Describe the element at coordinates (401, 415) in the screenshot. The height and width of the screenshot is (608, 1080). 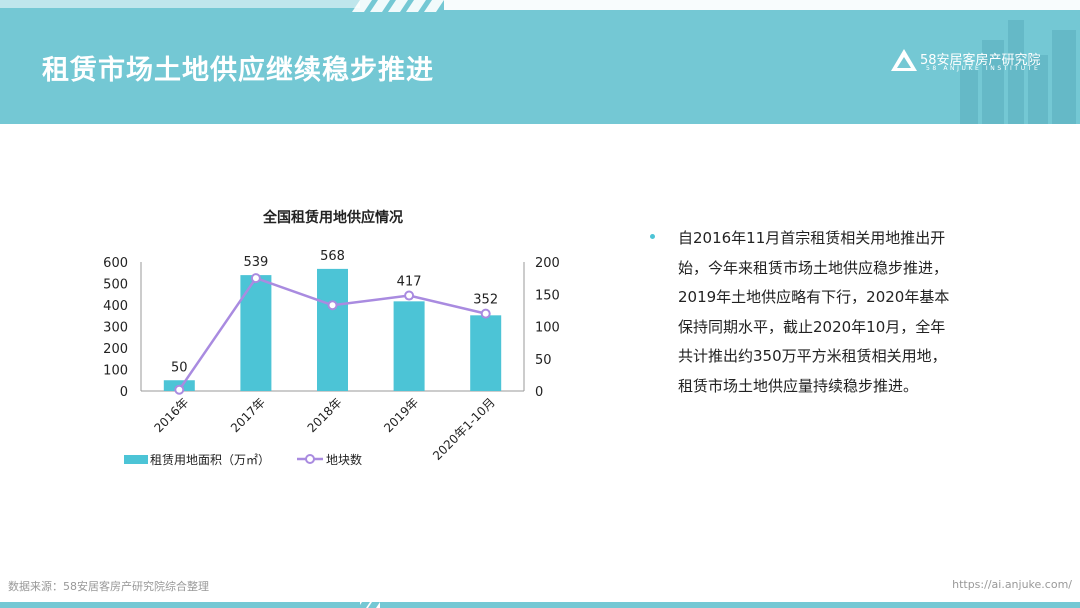
I see `x-tick-label: 2019年` at that location.